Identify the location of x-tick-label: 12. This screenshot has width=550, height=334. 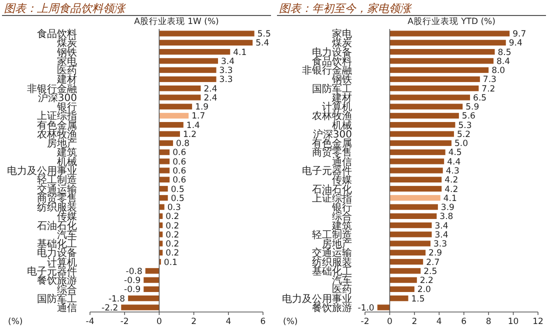
(538, 322).